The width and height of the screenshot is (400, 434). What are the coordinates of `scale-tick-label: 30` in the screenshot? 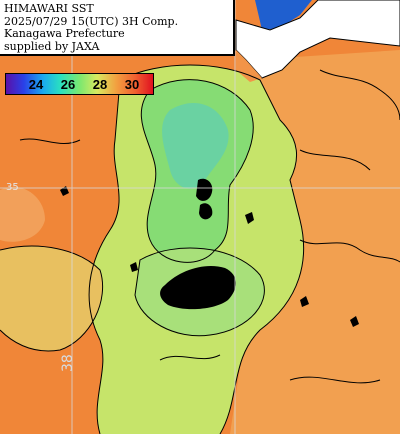 It's located at (132, 84).